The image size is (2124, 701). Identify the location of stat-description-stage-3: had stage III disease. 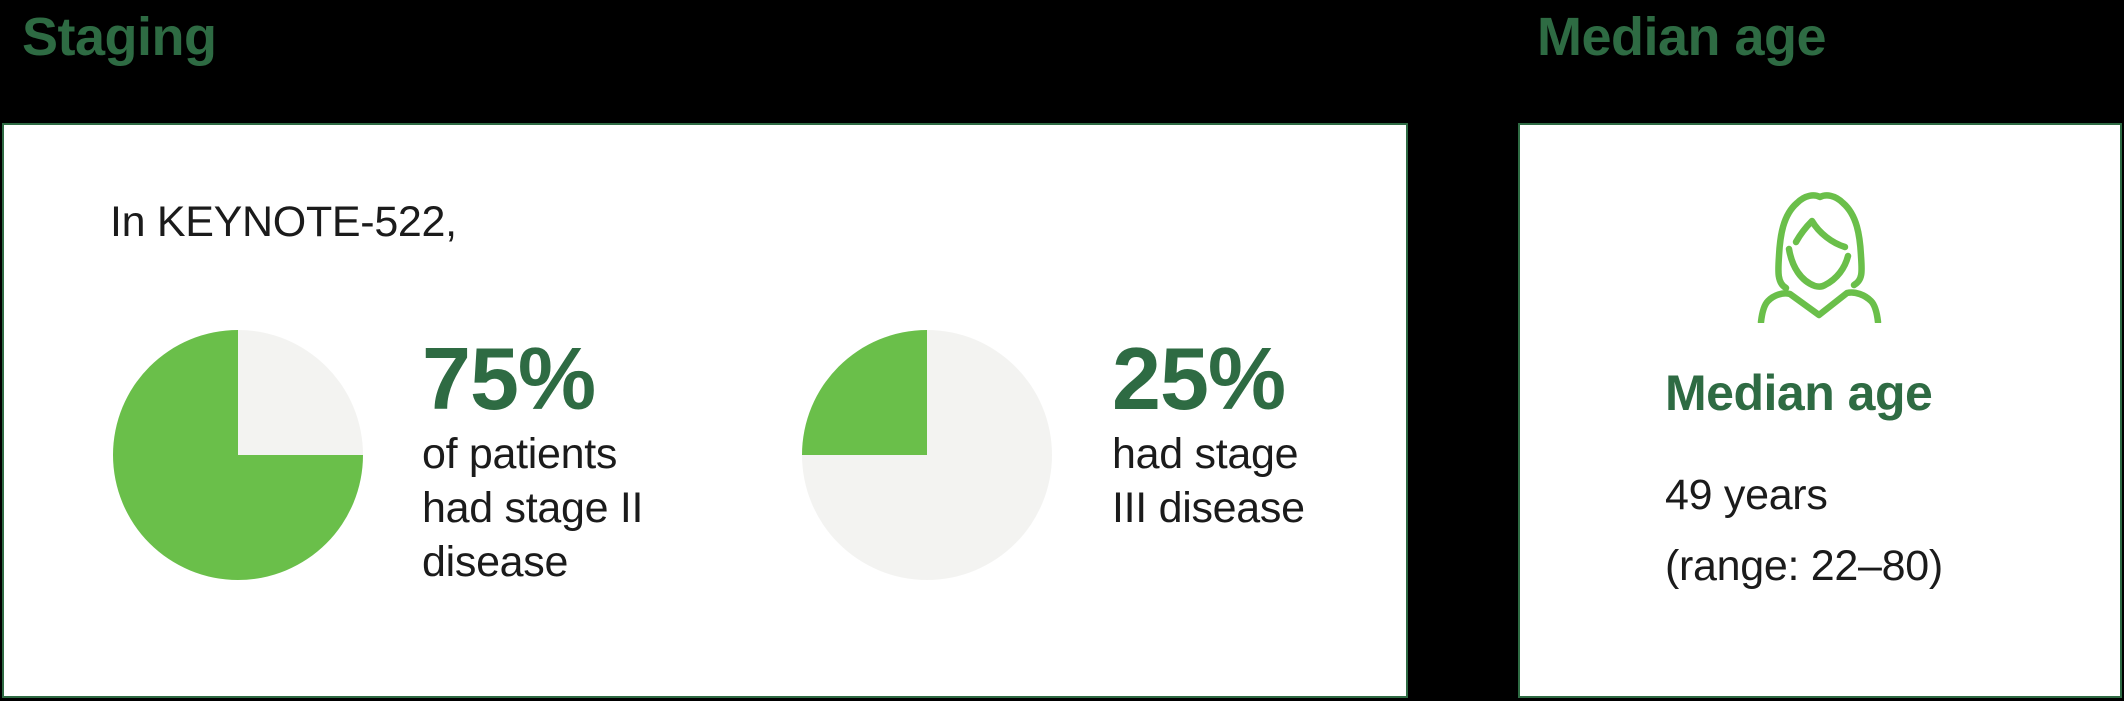
(1208, 481).